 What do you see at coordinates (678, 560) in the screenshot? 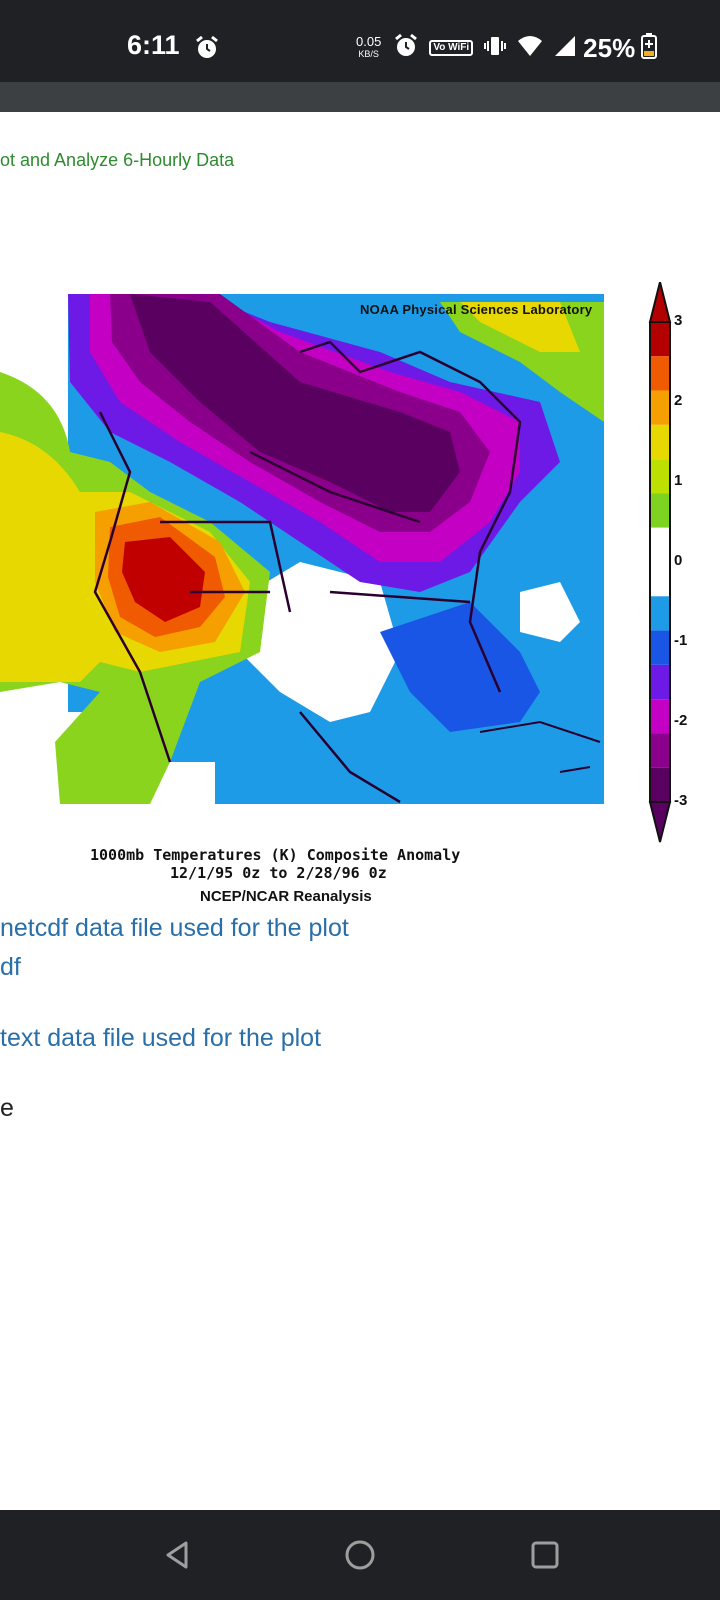
I see `colorbar-label: 0` at bounding box center [678, 560].